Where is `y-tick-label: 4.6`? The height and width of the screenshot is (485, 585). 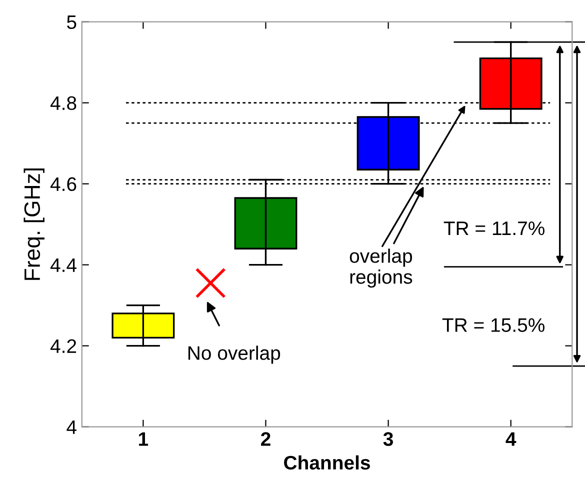
y-tick-label: 4.6 is located at coordinates (63, 184).